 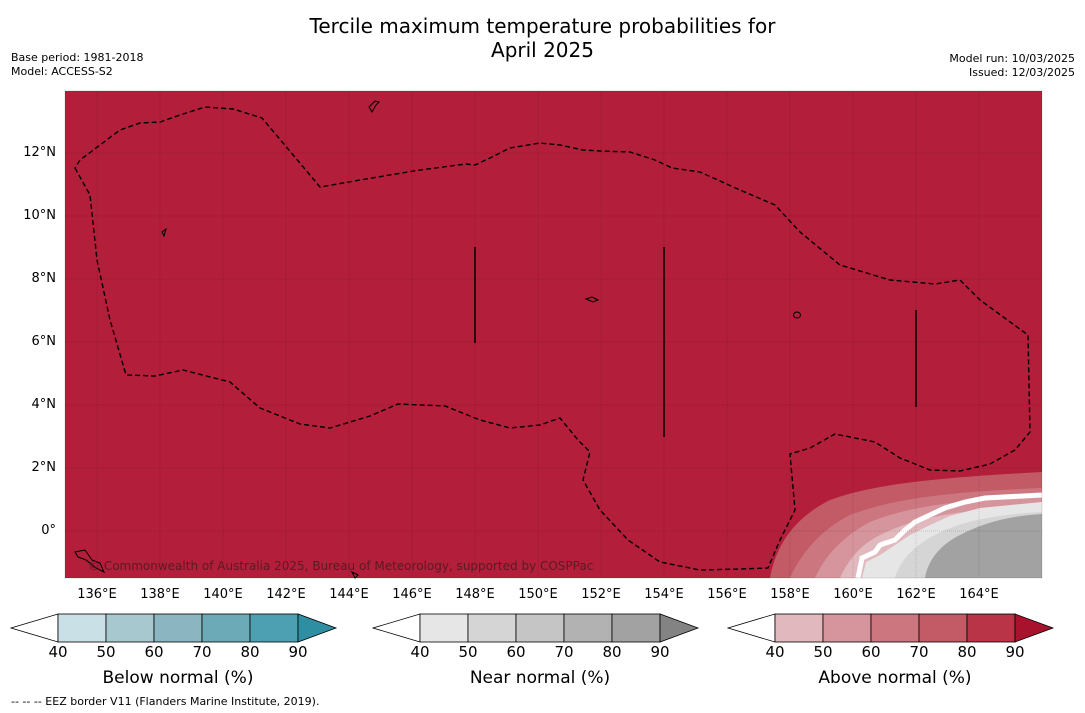 I want to click on lat-tick-label: 10°N, so click(x=39, y=215).